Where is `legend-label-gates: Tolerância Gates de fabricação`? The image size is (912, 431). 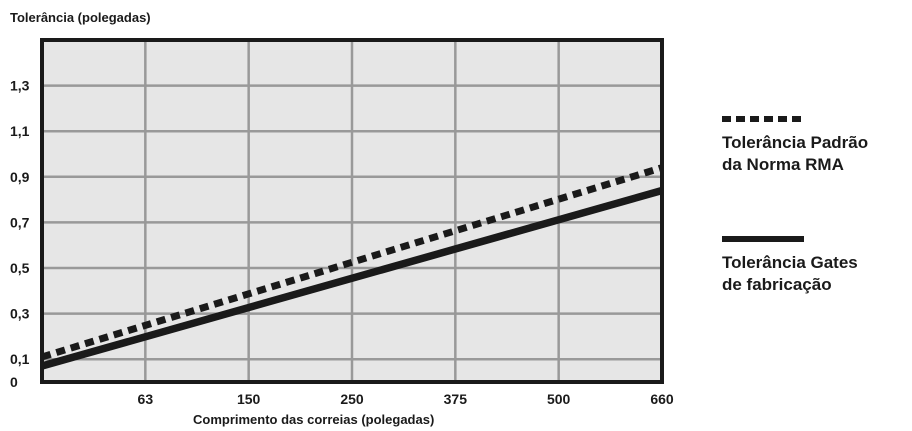
legend-label-gates: Tolerância Gates de fabricação is located at coordinates (790, 273).